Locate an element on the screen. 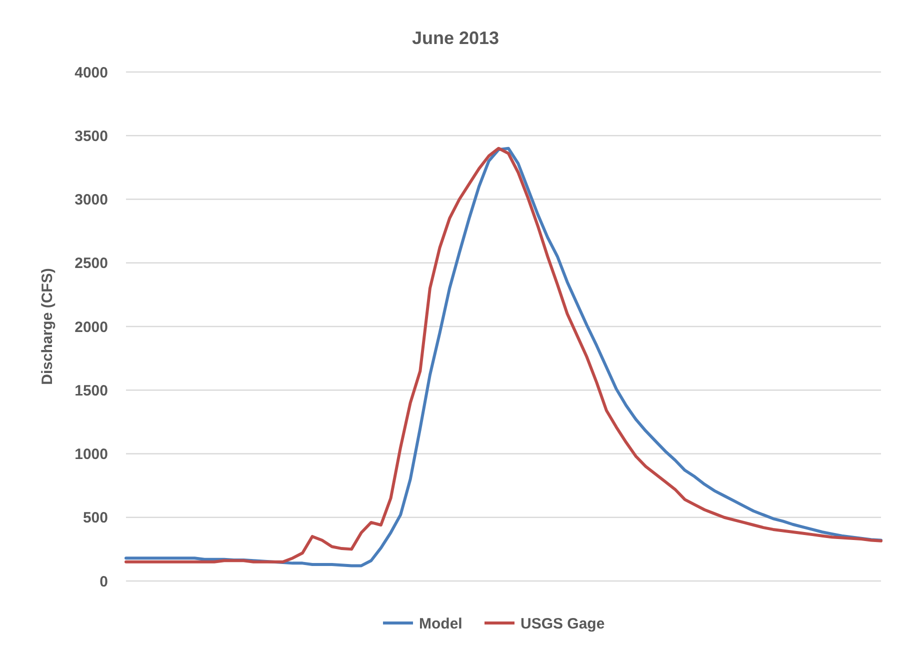 This screenshot has width=911, height=645. legend-label: USGS Gage is located at coordinates (562, 623).